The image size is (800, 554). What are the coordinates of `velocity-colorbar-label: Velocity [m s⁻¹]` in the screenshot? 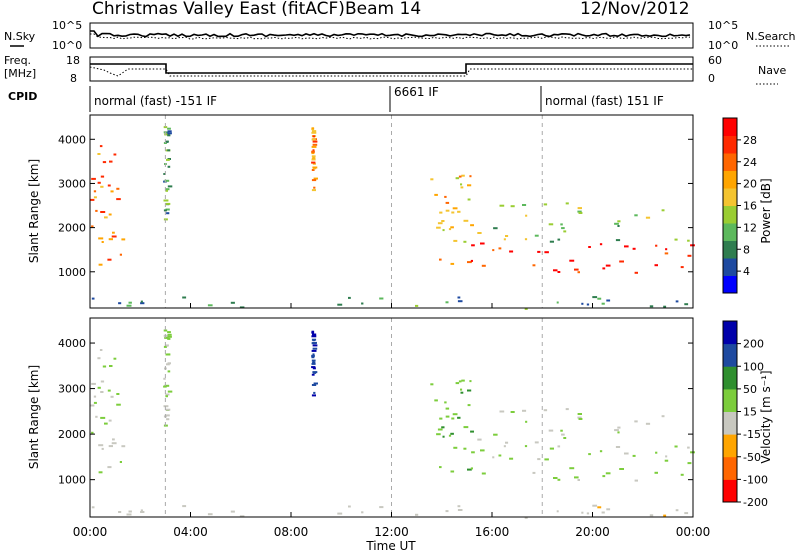 It's located at (766, 416).